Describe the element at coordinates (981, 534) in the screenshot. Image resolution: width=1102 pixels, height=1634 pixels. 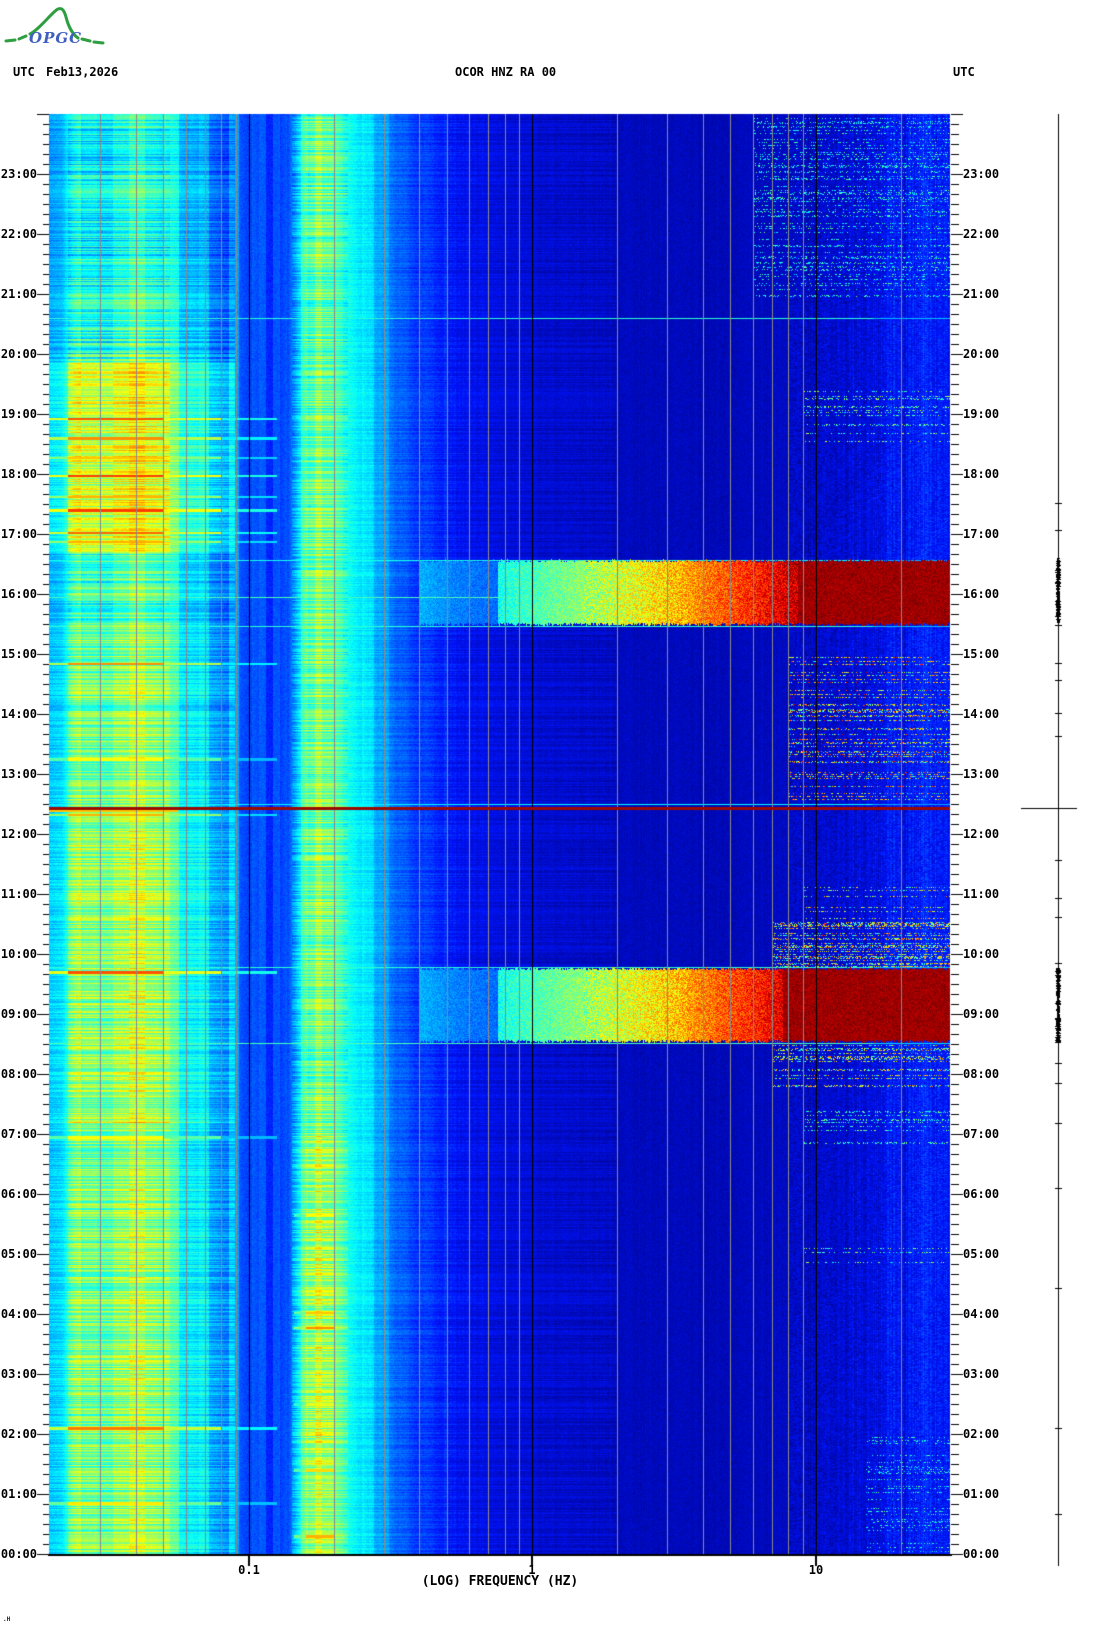
I see `time-label-right: 17:00` at that location.